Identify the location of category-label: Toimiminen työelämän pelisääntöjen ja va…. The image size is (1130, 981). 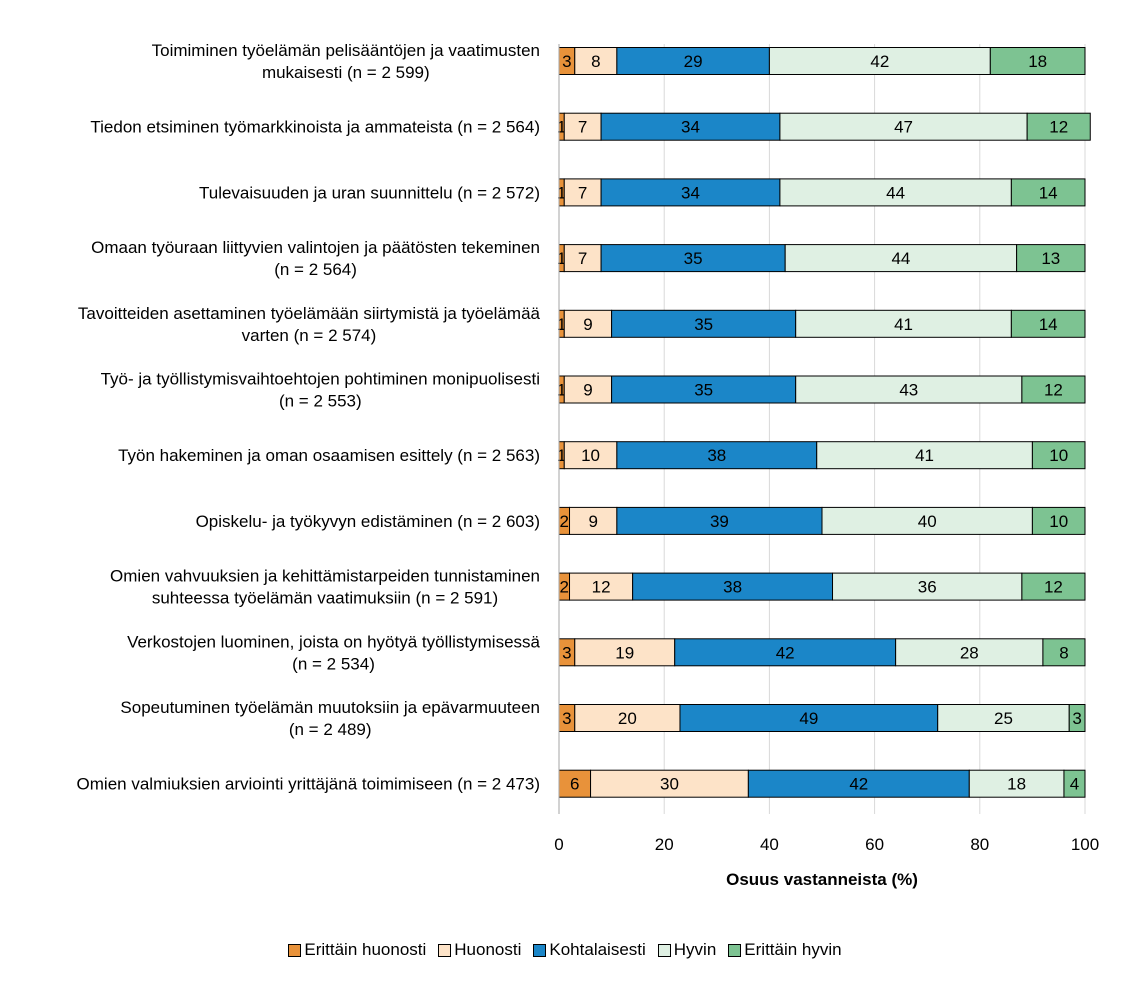
(346, 50).